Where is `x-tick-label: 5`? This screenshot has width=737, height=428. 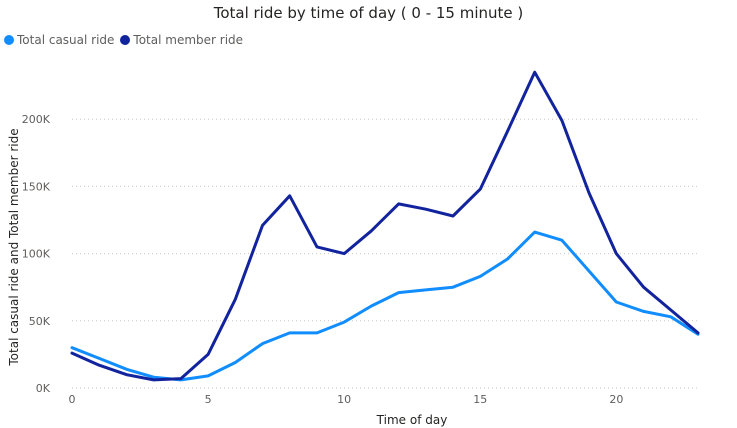
x-tick-label: 5 is located at coordinates (208, 399).